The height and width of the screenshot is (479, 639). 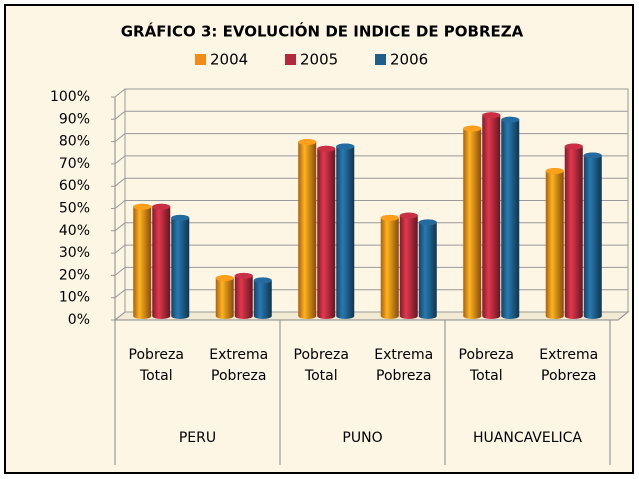 What do you see at coordinates (70, 97) in the screenshot?
I see `y-tick-label: 100%` at bounding box center [70, 97].